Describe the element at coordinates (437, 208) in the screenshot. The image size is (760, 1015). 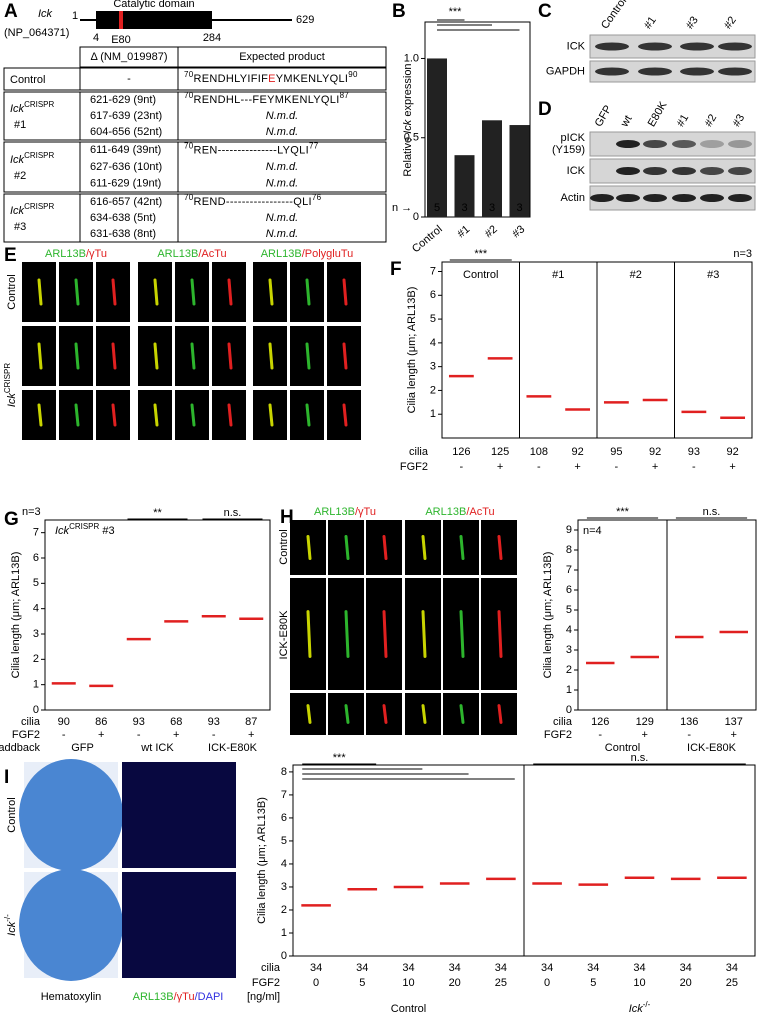
I see `n-label: 5` at that location.